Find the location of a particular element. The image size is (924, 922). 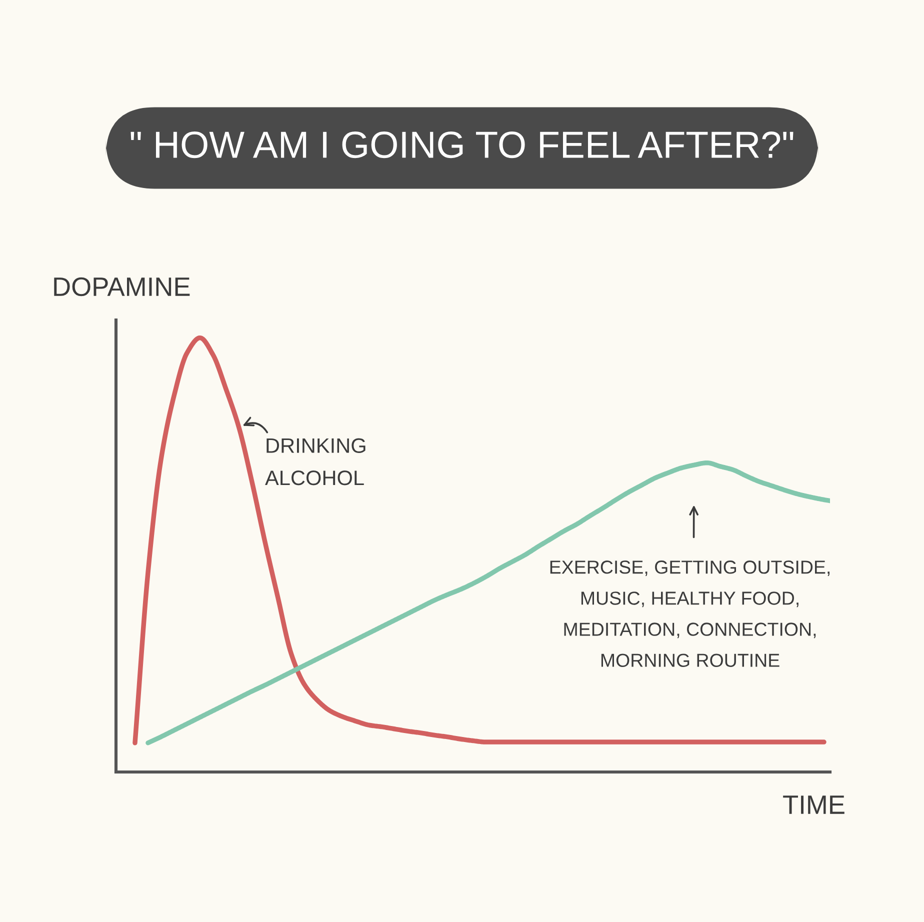

chart-title: " HOW AM I GOING TO FEEL AFTER?" is located at coordinates (462, 145).